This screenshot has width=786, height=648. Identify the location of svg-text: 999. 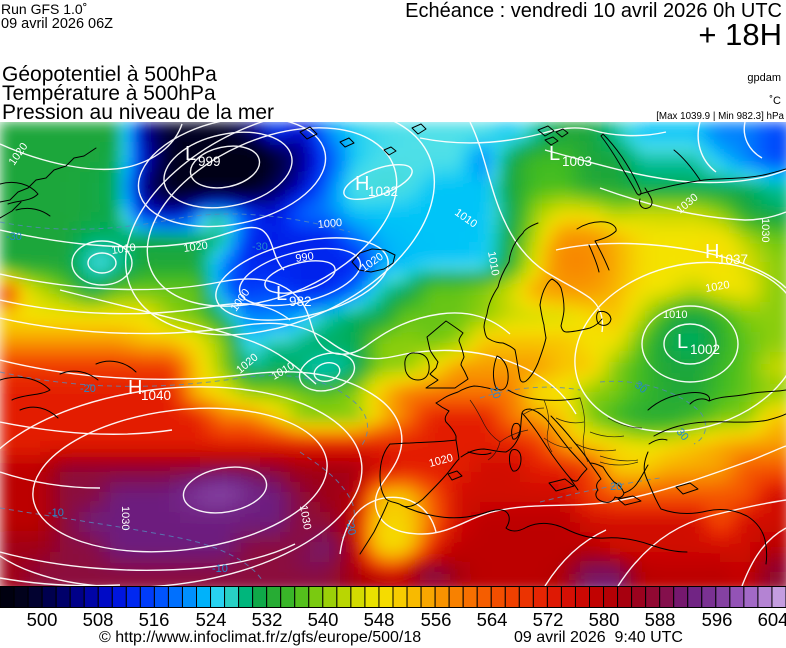
(209, 161).